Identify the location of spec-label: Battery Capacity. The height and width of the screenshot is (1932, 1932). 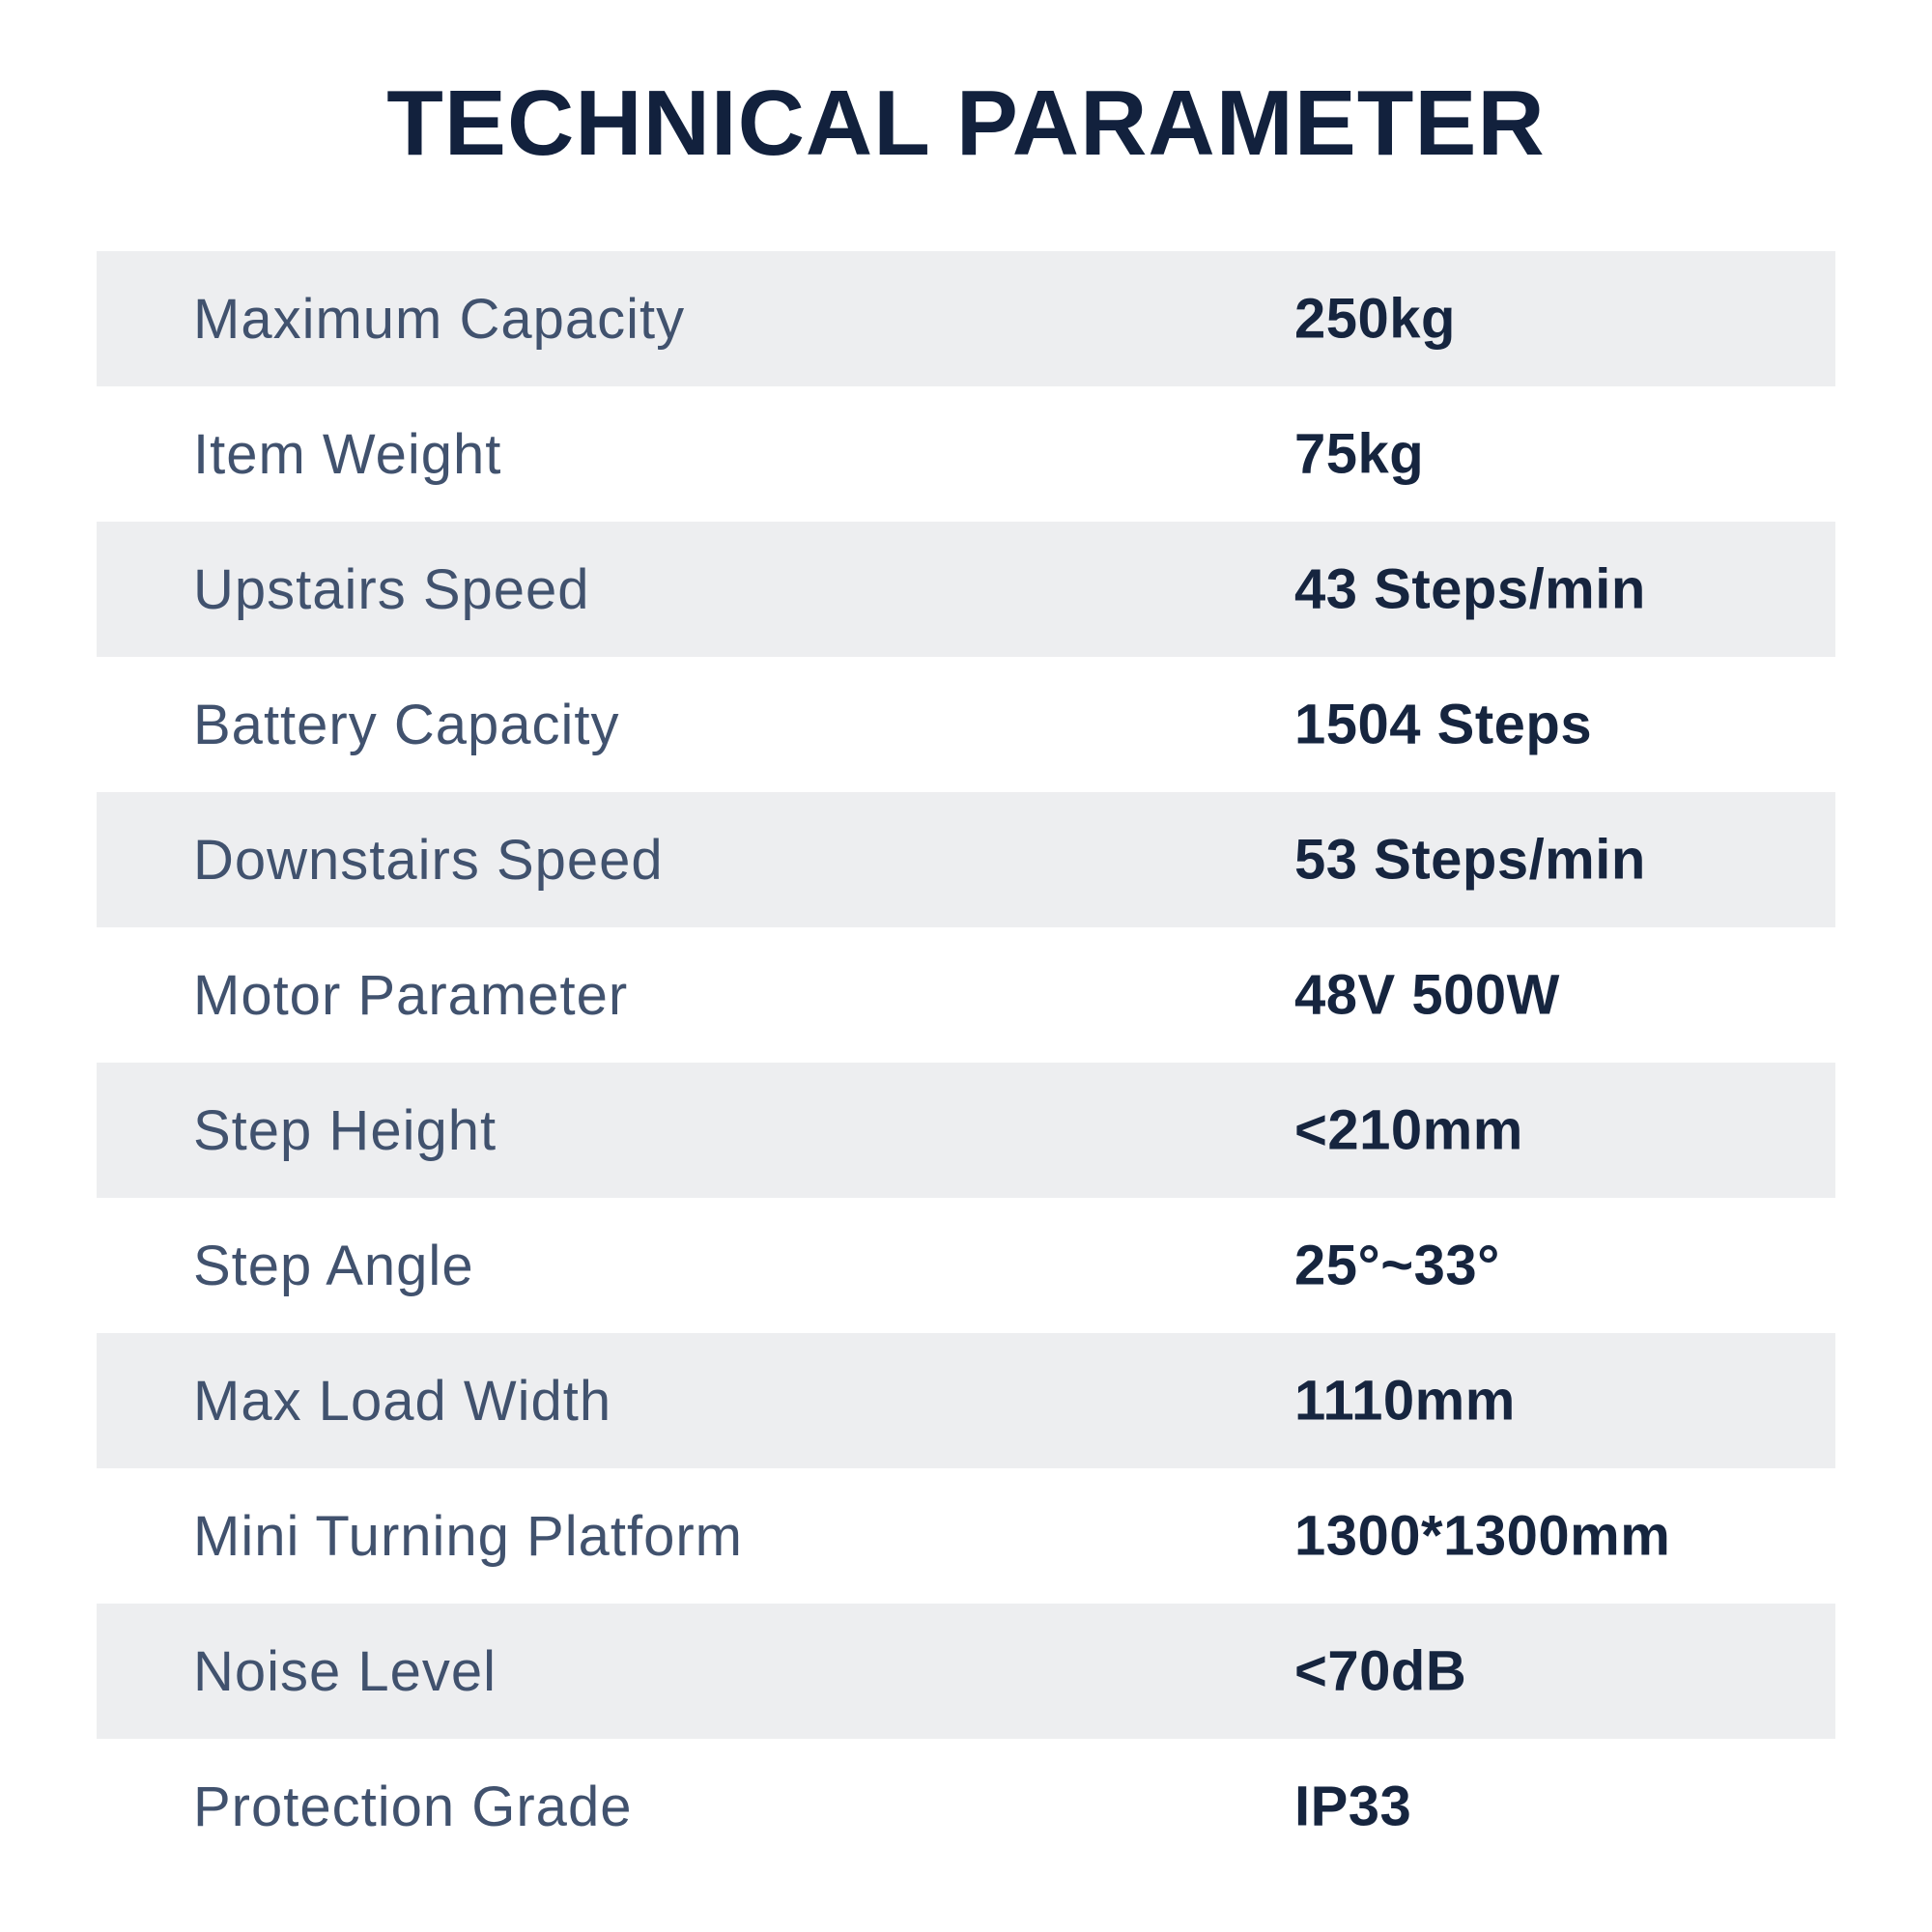
(406, 724).